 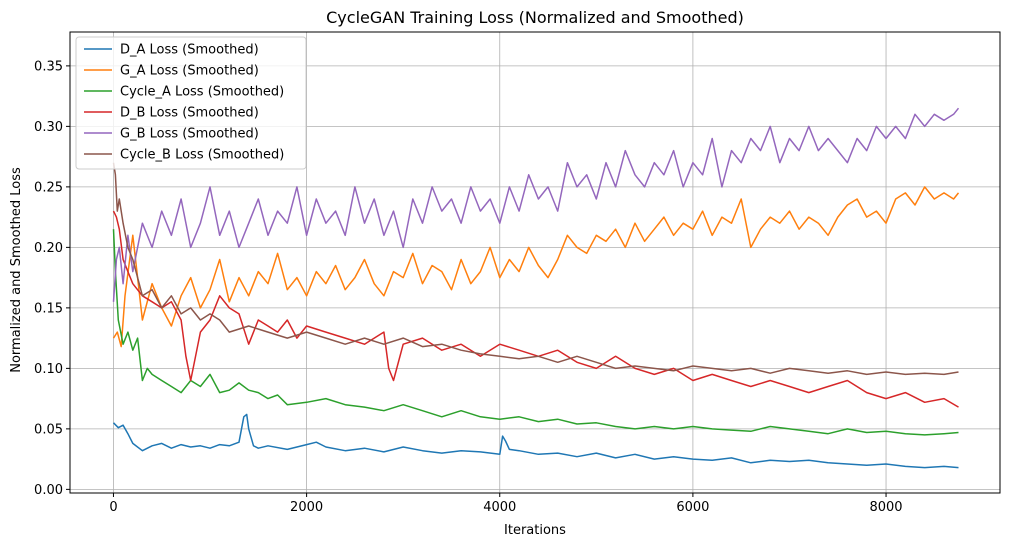 I want to click on legend-label: G_B Loss (Smoothed), so click(x=189, y=134).